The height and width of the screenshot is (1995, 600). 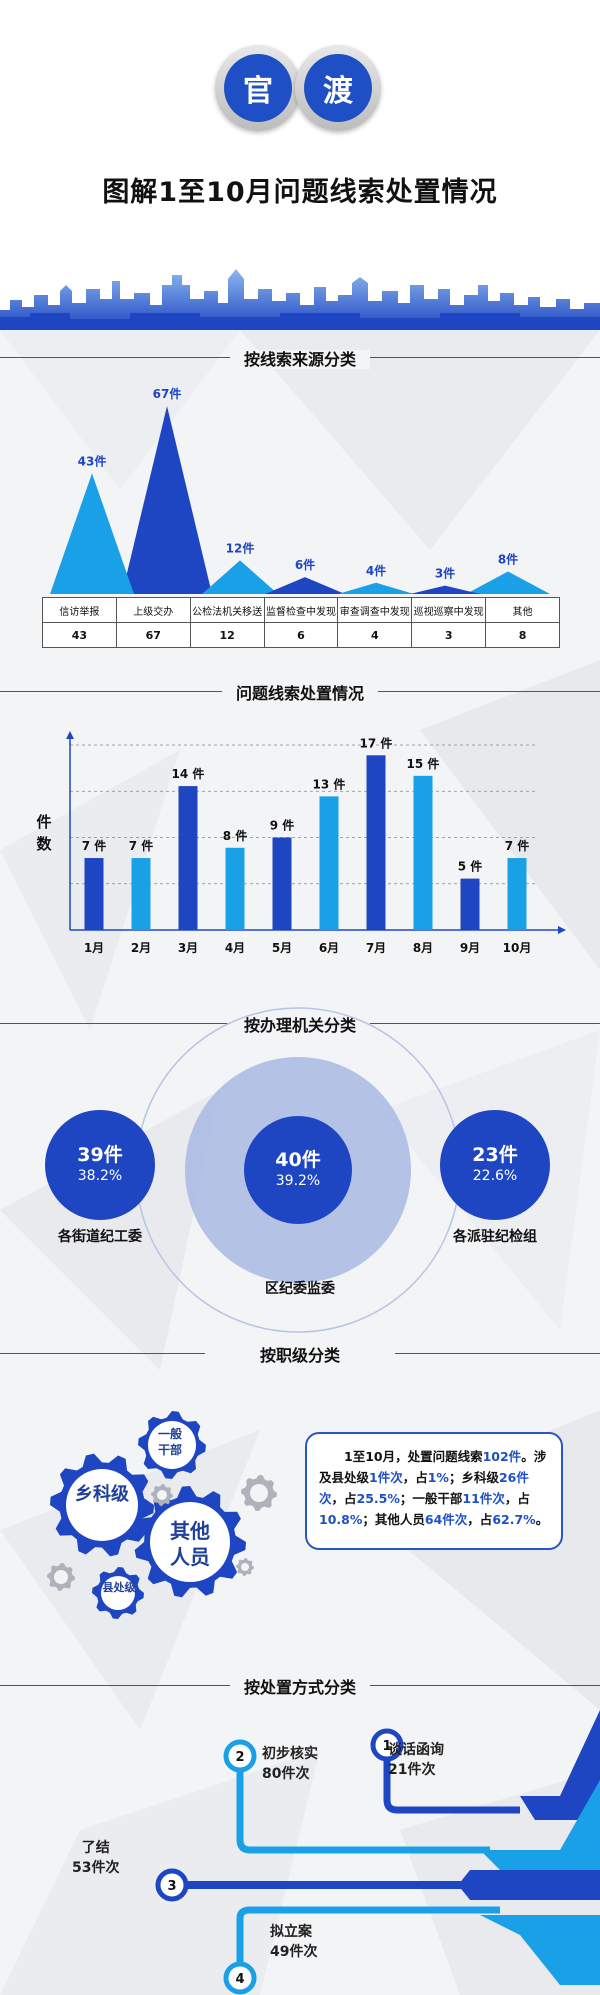 What do you see at coordinates (282, 825) in the screenshot?
I see `month-value-label-5: 9 件` at bounding box center [282, 825].